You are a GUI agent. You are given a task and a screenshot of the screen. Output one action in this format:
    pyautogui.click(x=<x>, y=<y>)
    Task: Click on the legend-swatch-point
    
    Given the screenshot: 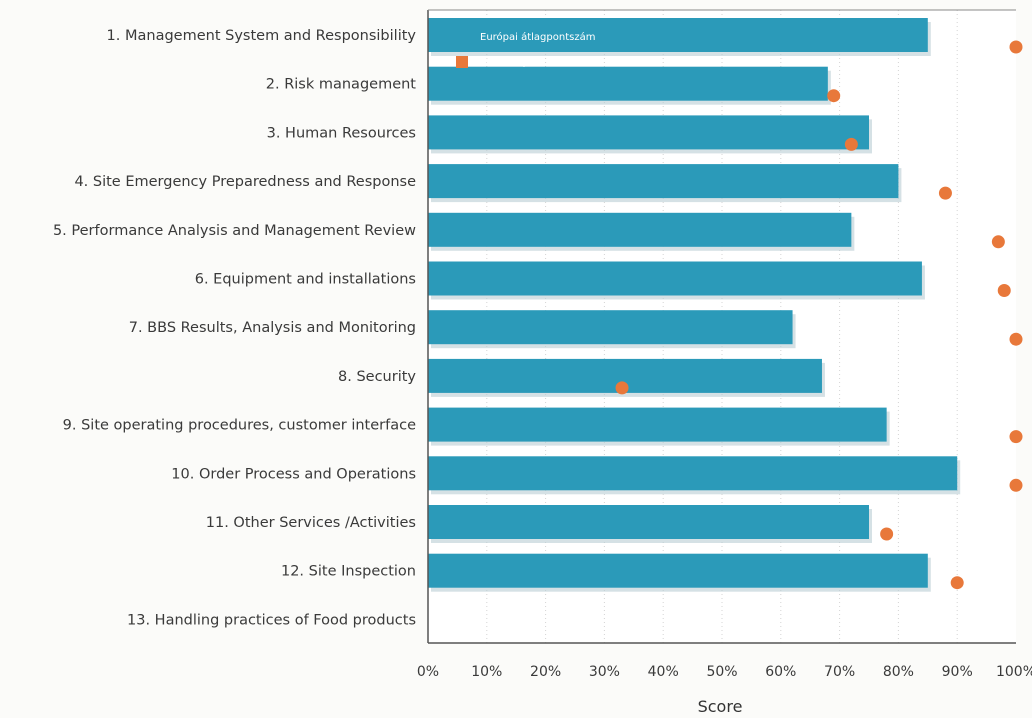 What is the action you would take?
    pyautogui.click(x=462, y=62)
    